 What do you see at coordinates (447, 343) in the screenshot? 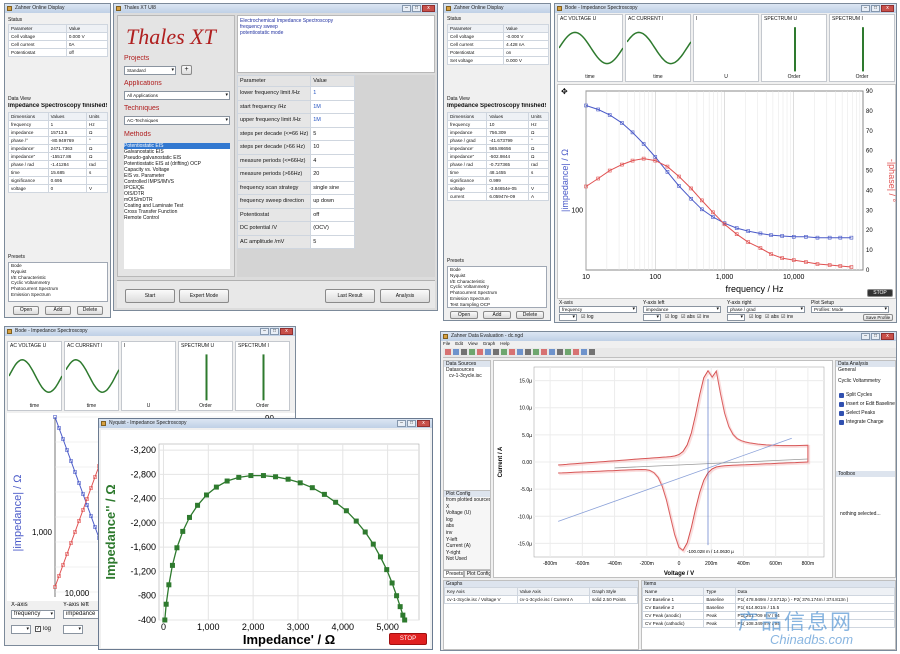
I see `menu-item: File` at bounding box center [447, 343].